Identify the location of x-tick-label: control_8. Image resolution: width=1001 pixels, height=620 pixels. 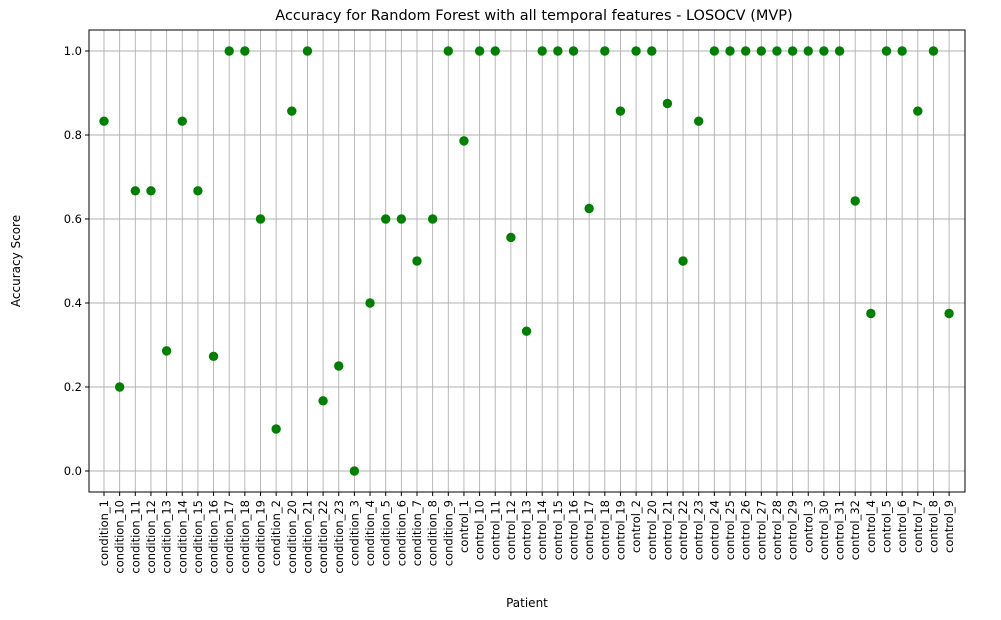
(933, 526).